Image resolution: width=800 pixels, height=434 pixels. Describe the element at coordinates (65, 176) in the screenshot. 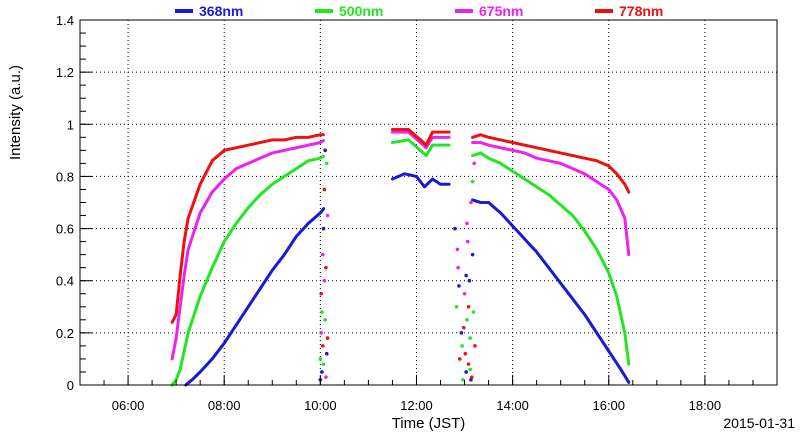

I see `y-tick-label: 0.8` at that location.